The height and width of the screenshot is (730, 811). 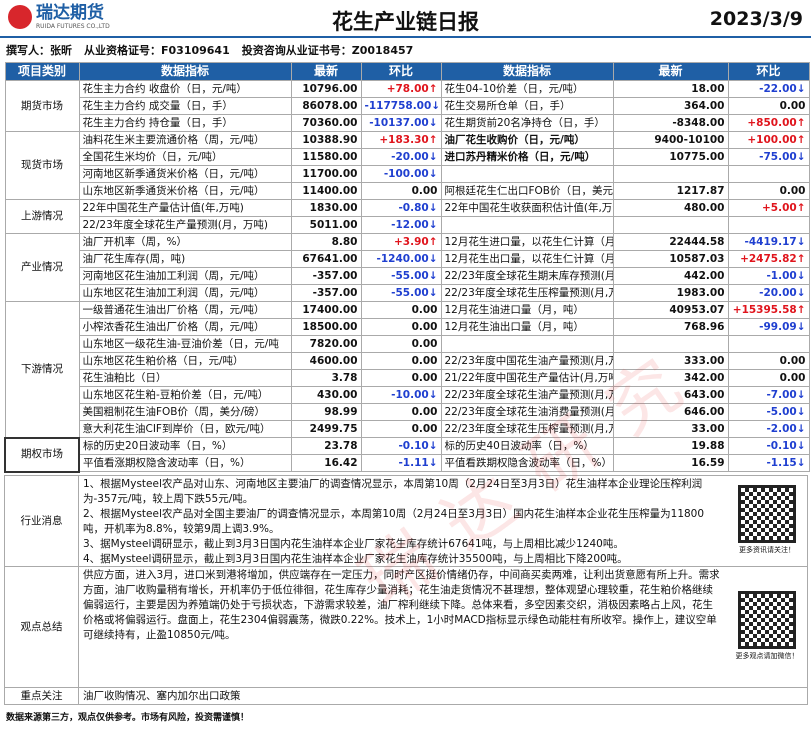 I want to click on category: 现货市场, so click(x=42, y=165).